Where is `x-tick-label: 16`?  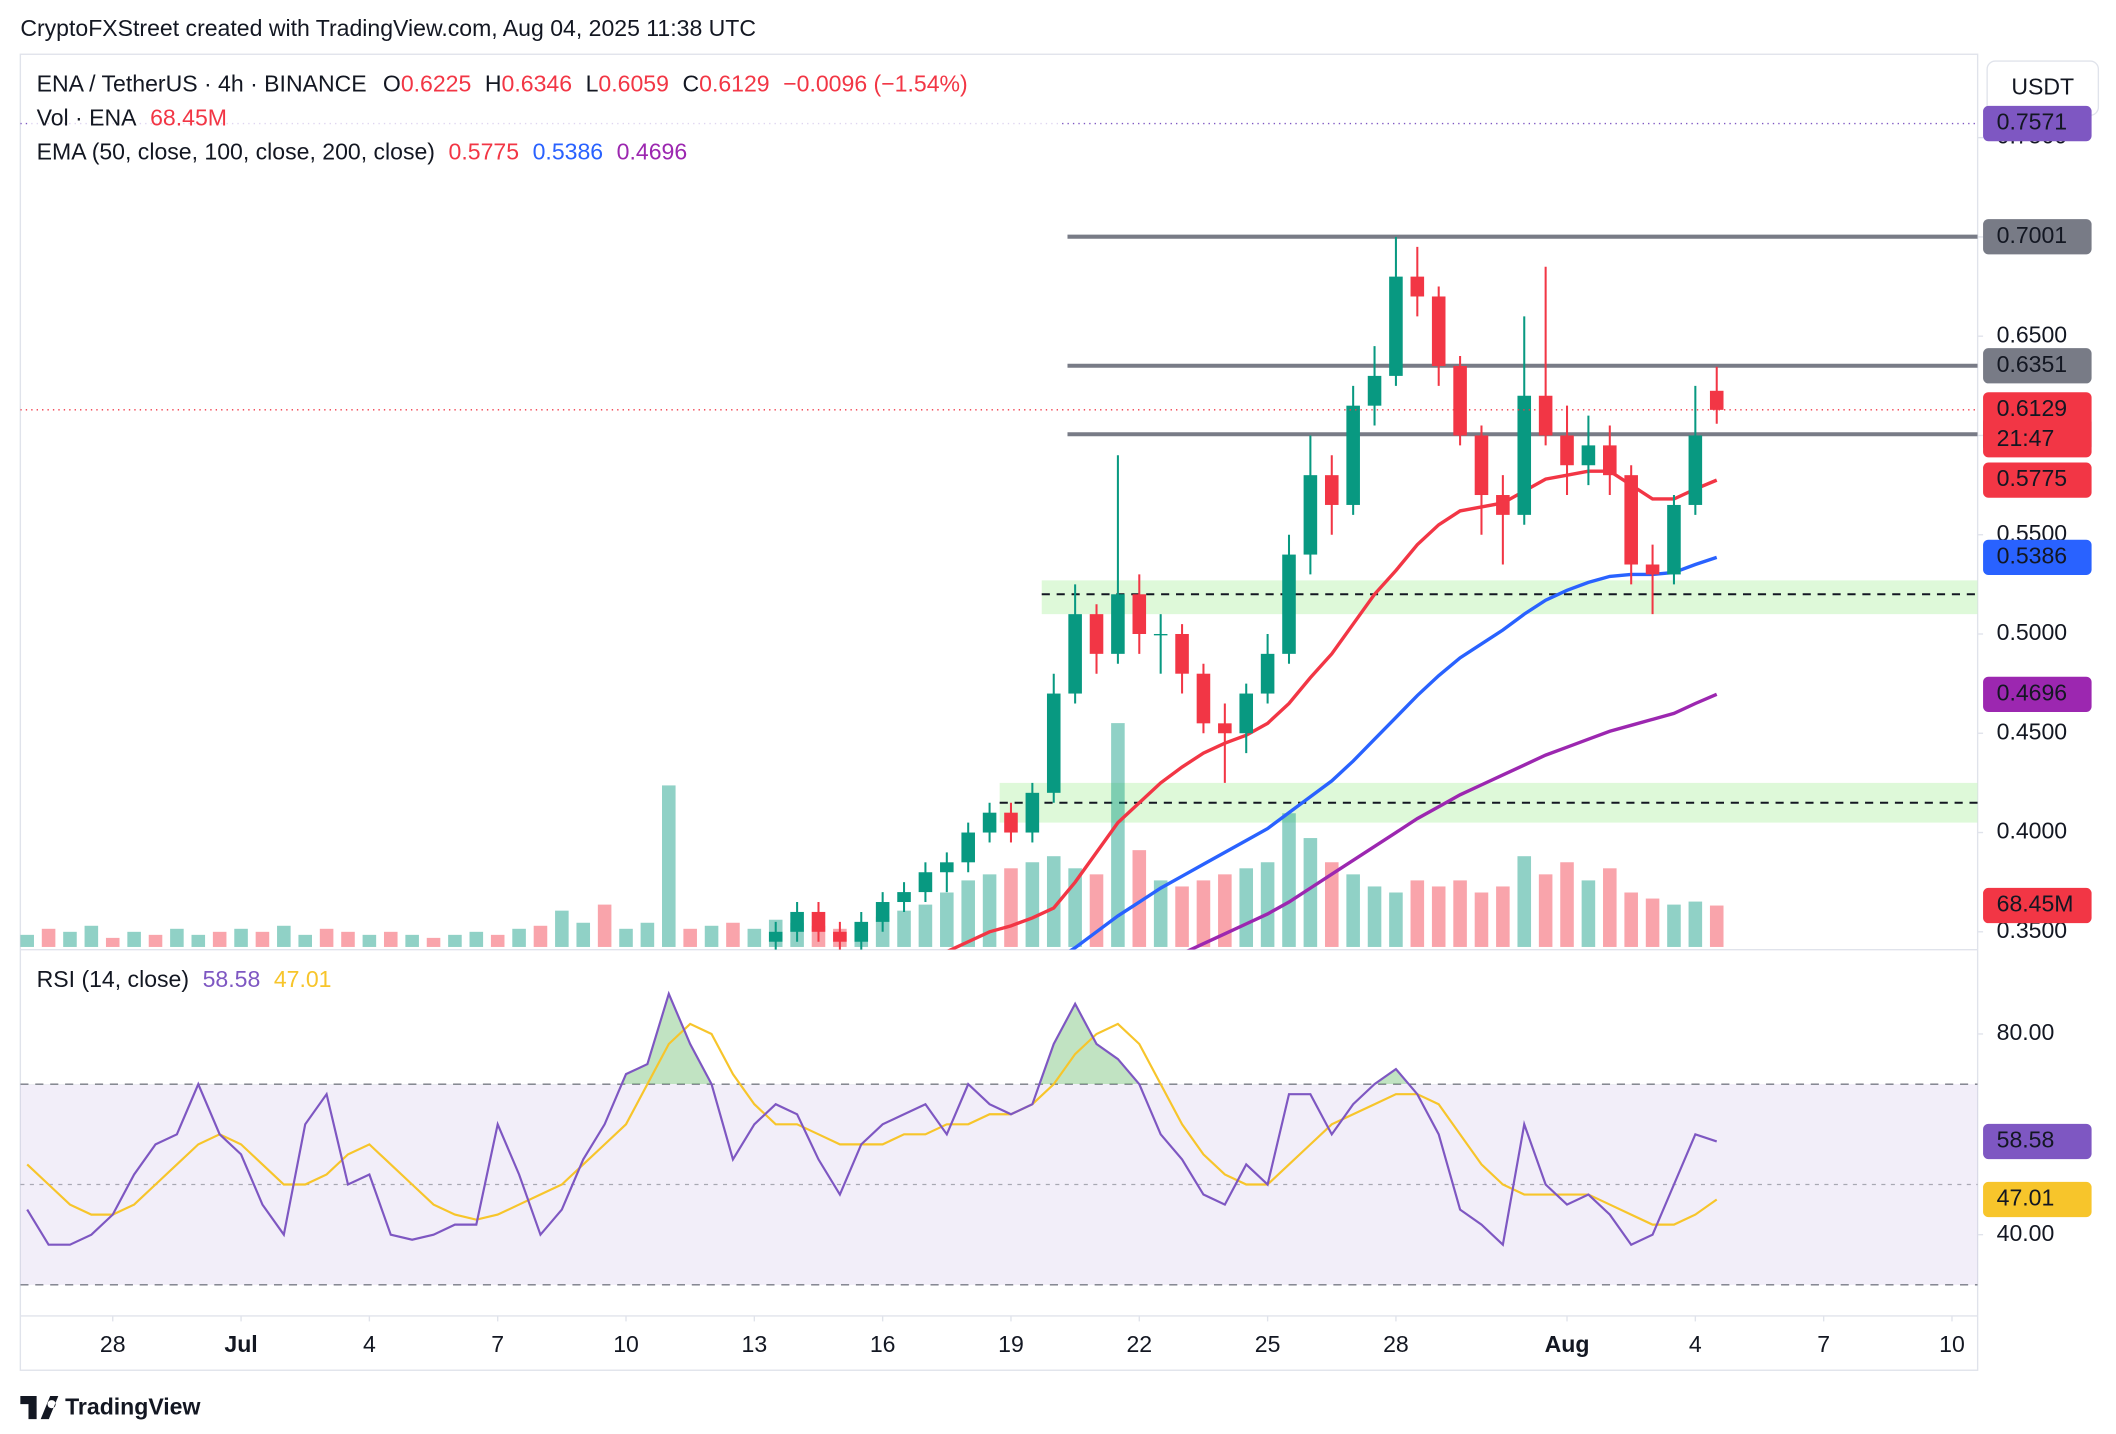 x-tick-label: 16 is located at coordinates (883, 1344).